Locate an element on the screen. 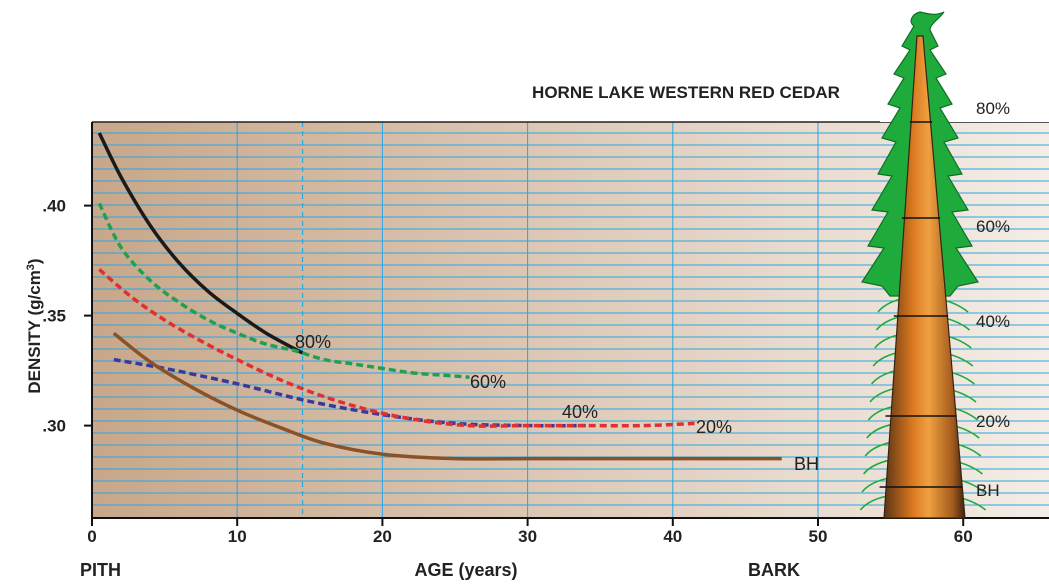 Image resolution: width=1049 pixels, height=586 pixels. bark-label: BARK is located at coordinates (774, 570).